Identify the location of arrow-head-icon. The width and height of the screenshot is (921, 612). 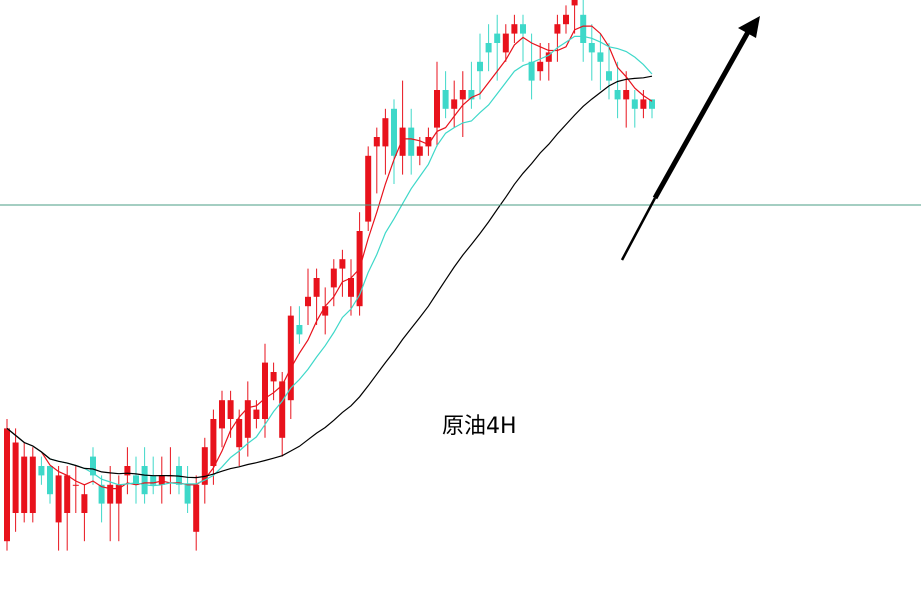
(749, 27).